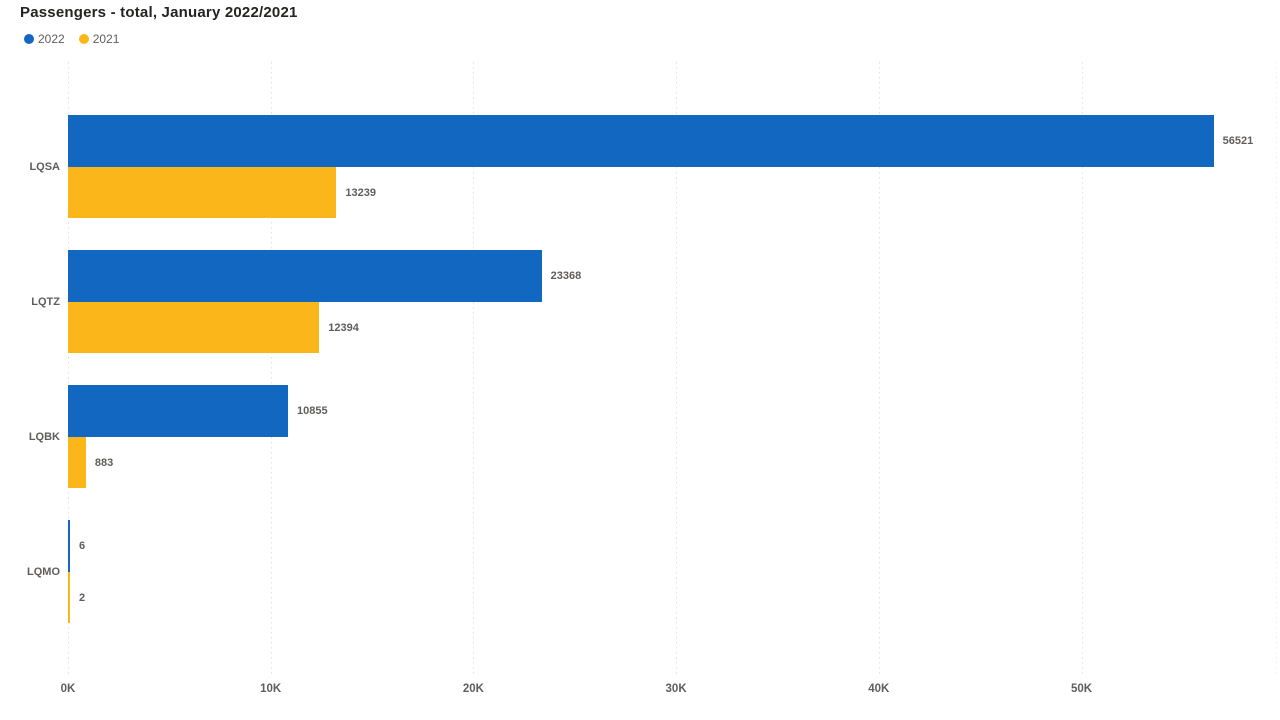 This screenshot has height=720, width=1280. Describe the element at coordinates (43, 572) in the screenshot. I see `category-label-lqmo: LQMO` at that location.